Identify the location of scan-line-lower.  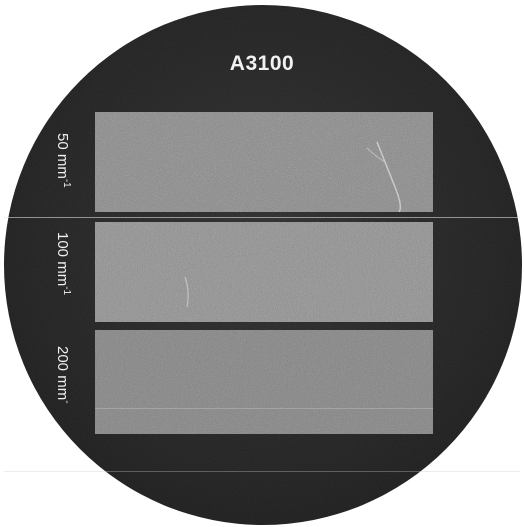
(262, 471).